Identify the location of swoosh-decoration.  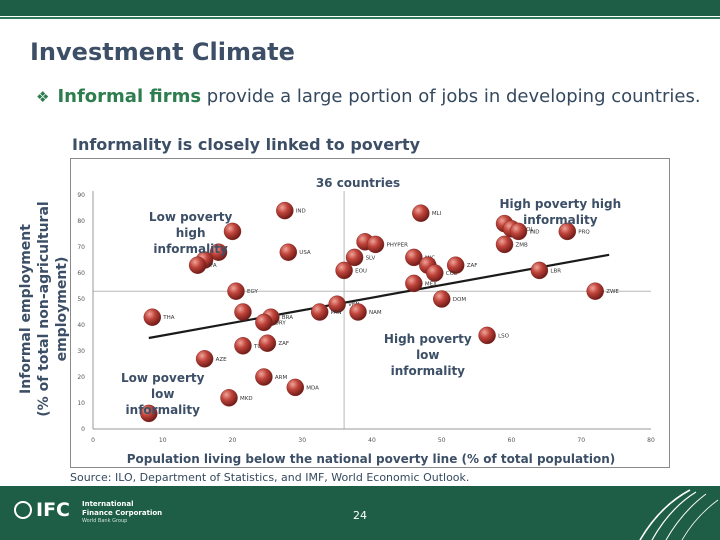
(679, 514).